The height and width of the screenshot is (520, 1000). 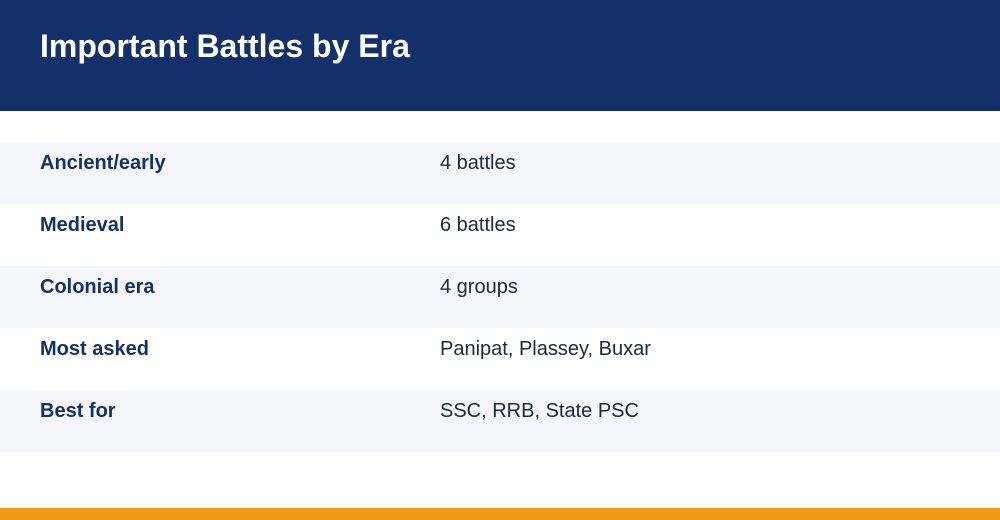 I want to click on row-label: Colonial era, so click(x=97, y=287).